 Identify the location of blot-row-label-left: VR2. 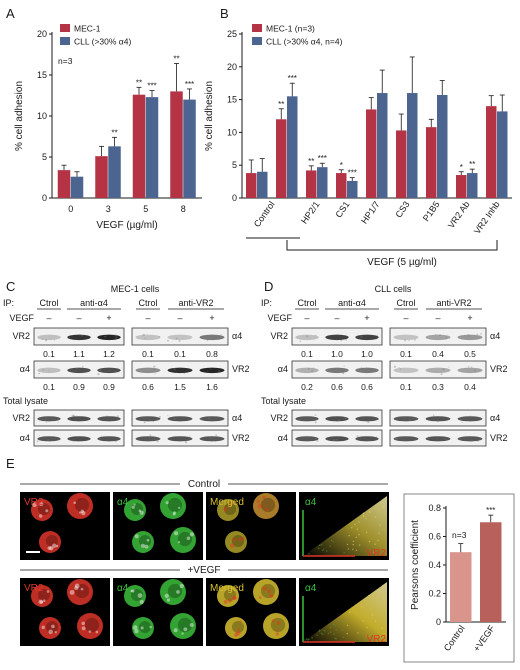
(21, 336).